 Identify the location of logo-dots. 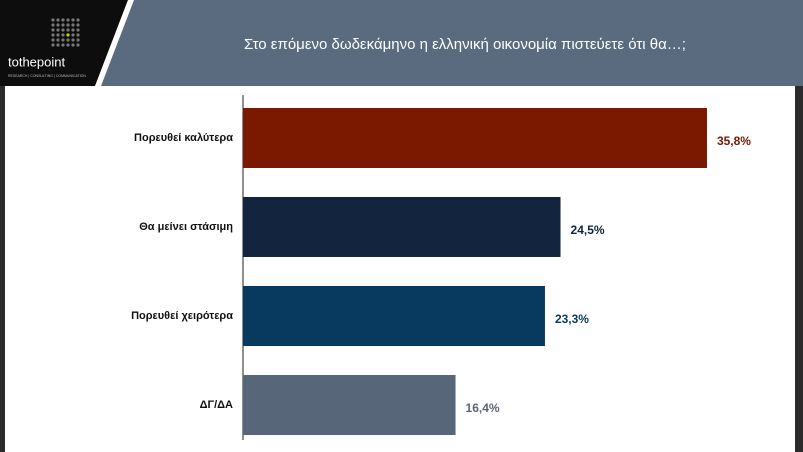
(65, 32).